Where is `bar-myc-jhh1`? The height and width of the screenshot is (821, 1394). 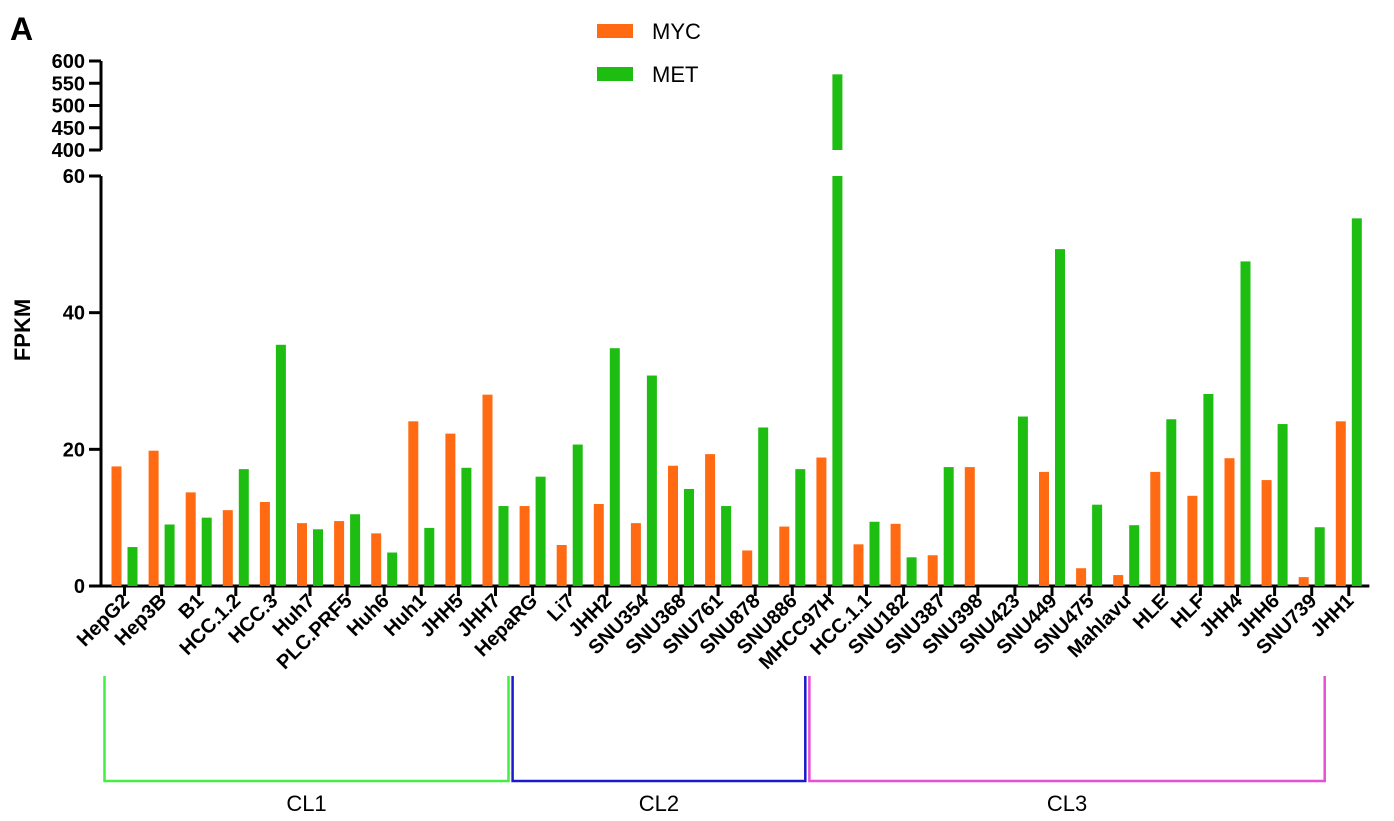
bar-myc-jhh1 is located at coordinates (1340, 503).